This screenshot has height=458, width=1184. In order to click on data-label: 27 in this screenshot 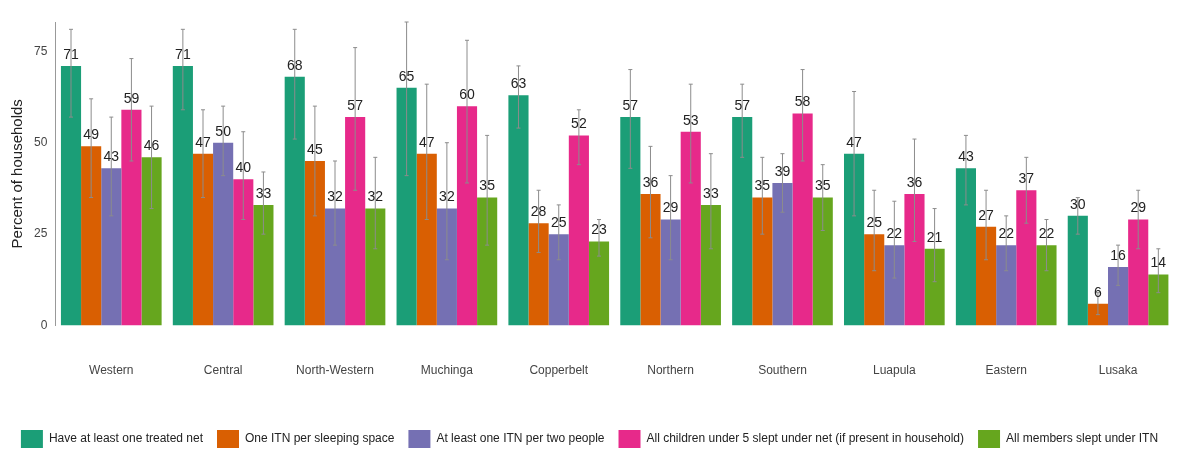, I will do `click(986, 214)`.